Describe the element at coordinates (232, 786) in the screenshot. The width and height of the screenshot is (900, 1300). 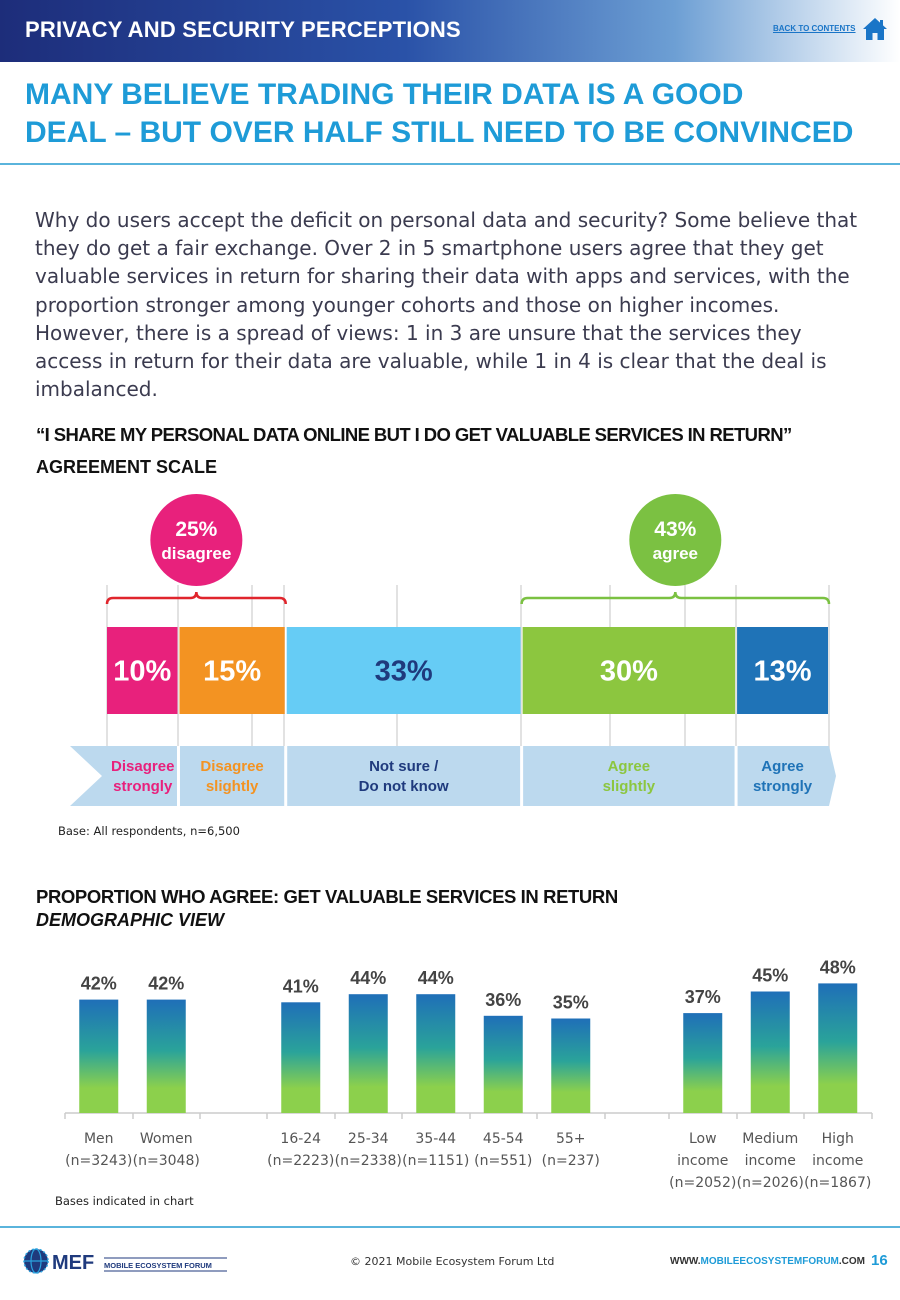
I see `category-label-1-1: slightly` at that location.